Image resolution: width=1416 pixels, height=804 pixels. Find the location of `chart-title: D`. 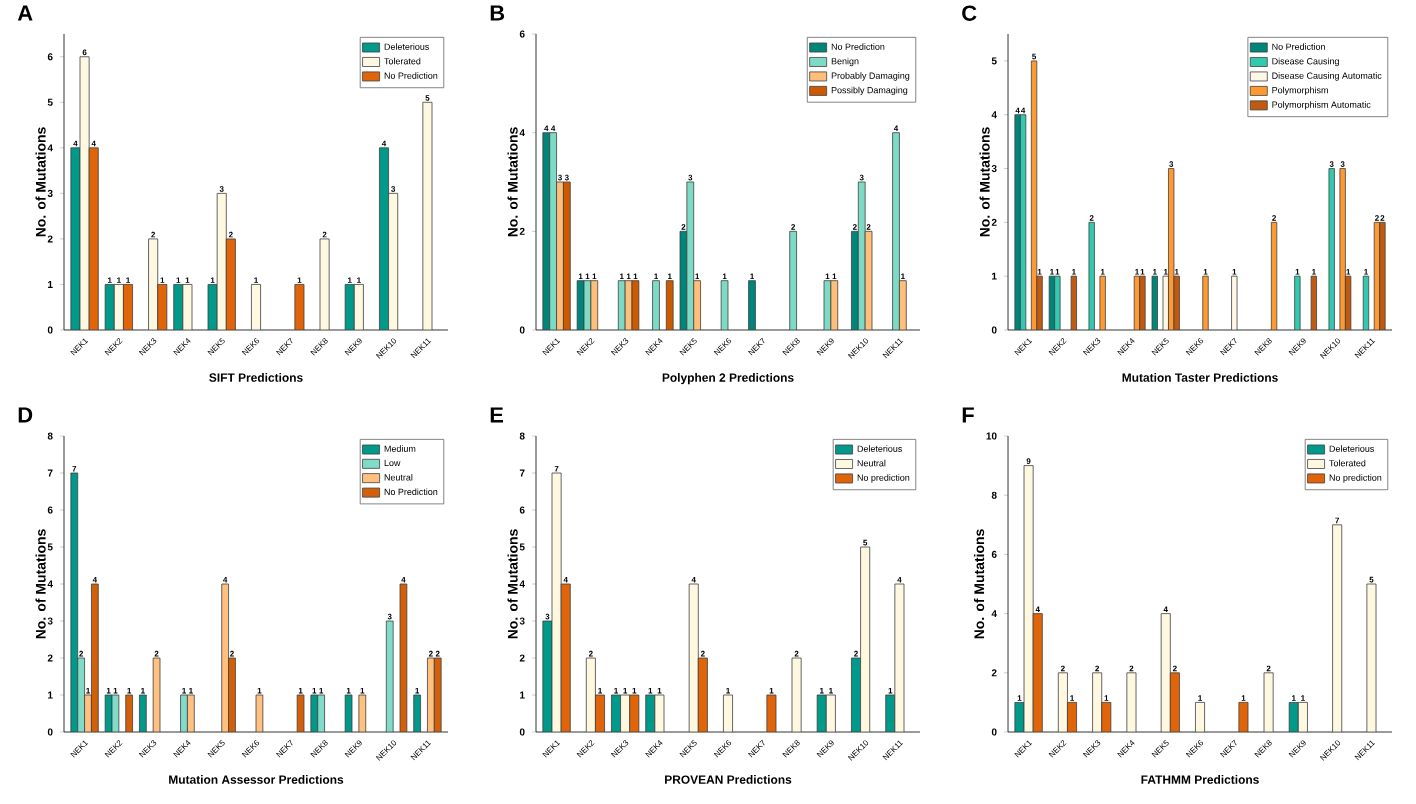

chart-title: D is located at coordinates (25, 415).